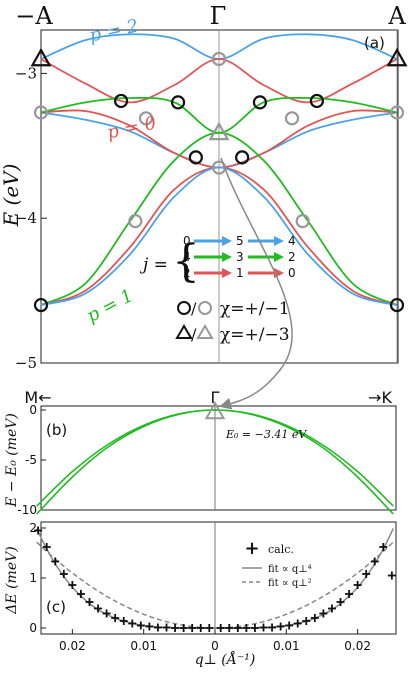 This screenshot has width=415, height=674. What do you see at coordinates (194, 308) in the screenshot?
I see `chi-legend-slash: /` at bounding box center [194, 308].